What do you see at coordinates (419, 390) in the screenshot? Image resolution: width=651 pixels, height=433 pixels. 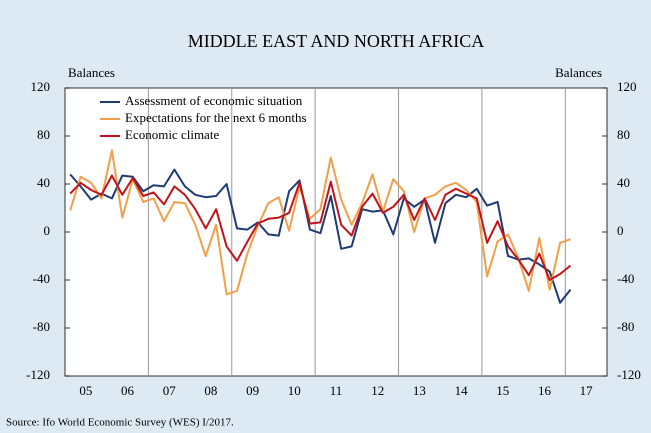 I see `x-tick-label: 13` at bounding box center [419, 390].